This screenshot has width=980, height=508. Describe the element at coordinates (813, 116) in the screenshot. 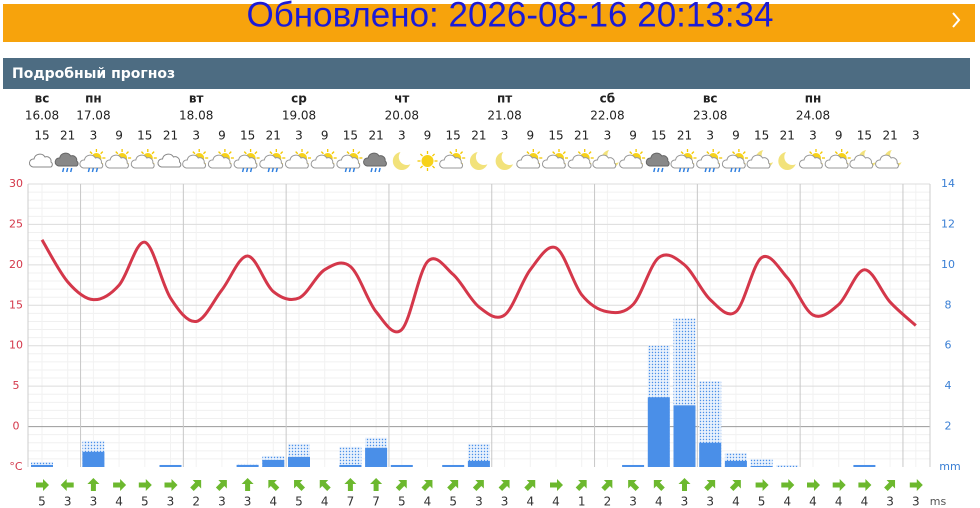

I see `day-date: 24.08` at that location.